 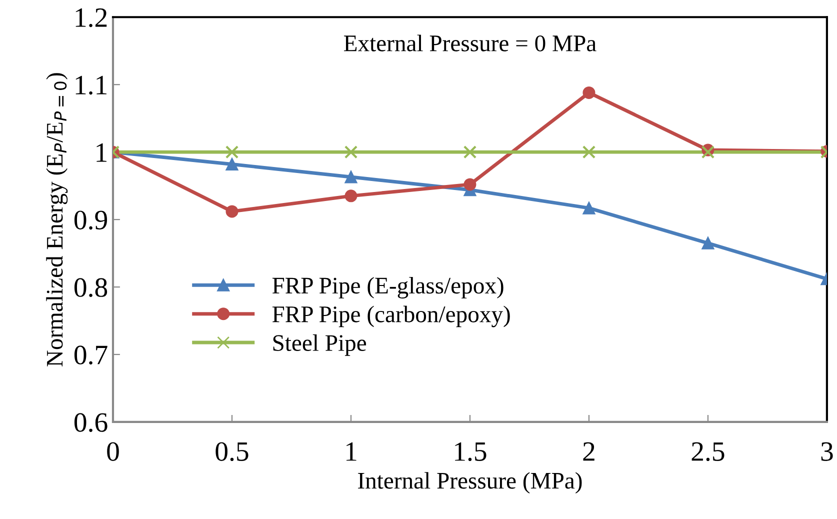 I want to click on legend-label: FRP Pipe (E-glass/epox), so click(x=388, y=287).